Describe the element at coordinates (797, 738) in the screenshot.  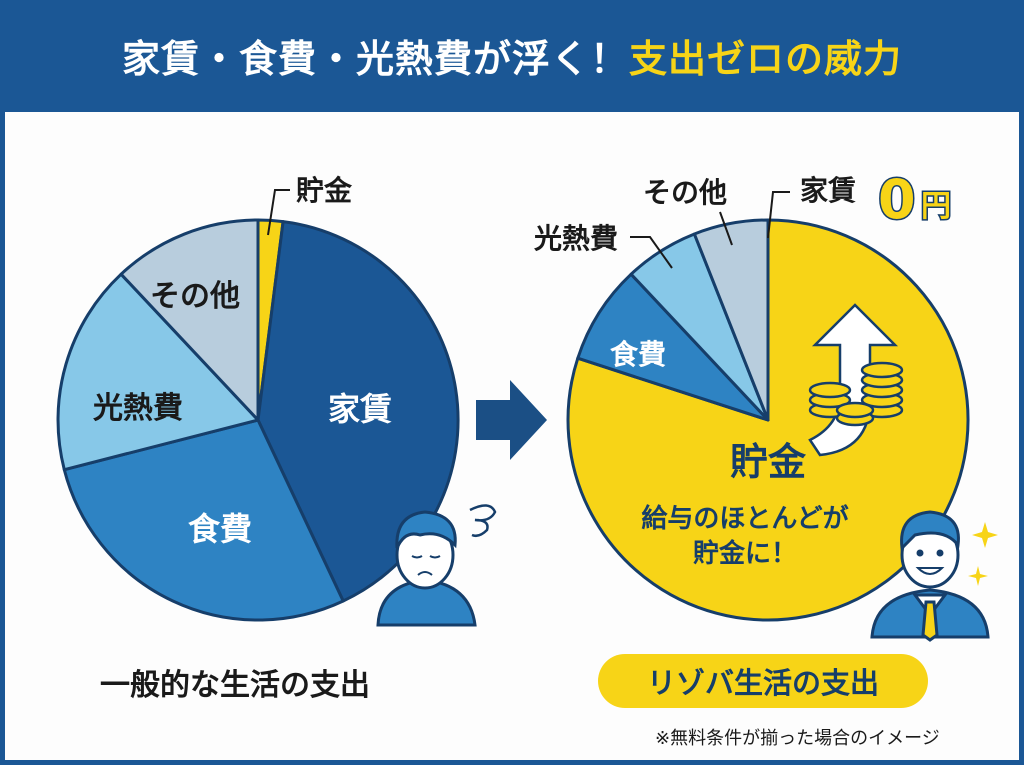
I see `footnote: ※無料条件が揃った場合のイメージ` at that location.